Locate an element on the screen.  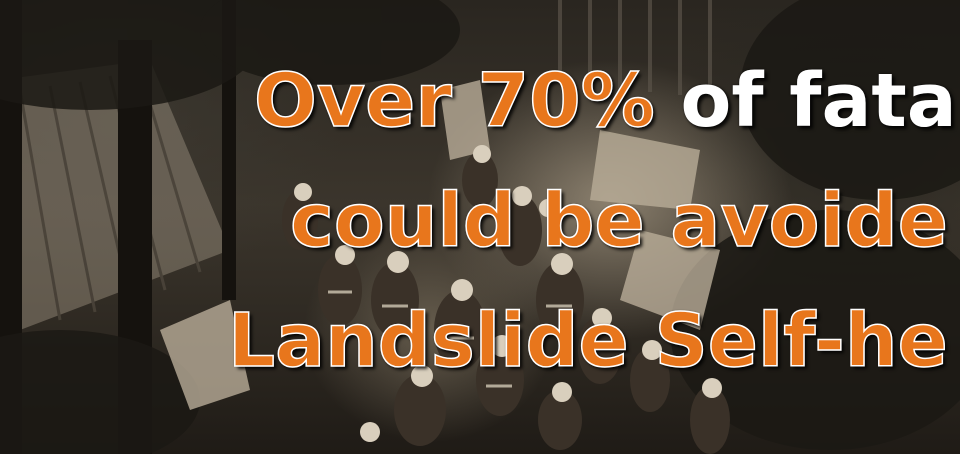
headline-line-2: could be avoide is located at coordinates (618, 221).